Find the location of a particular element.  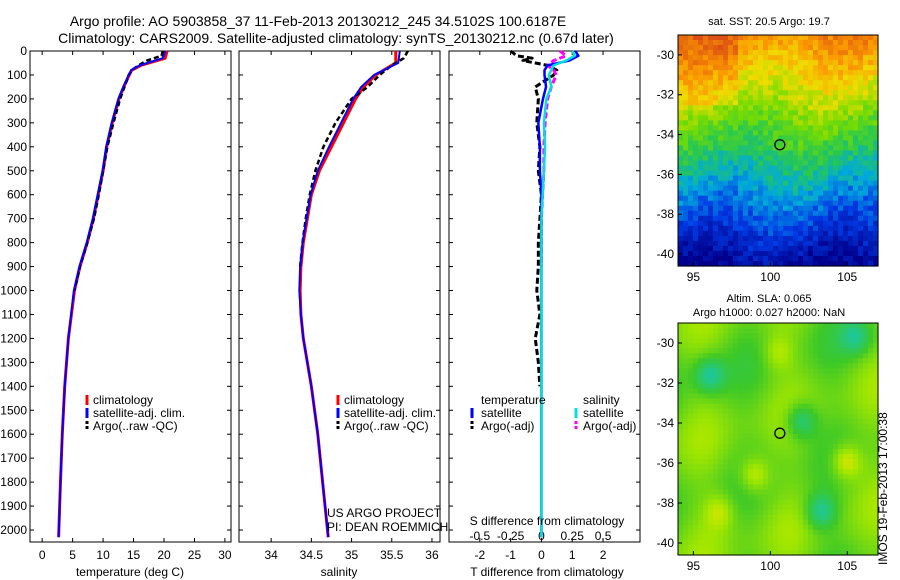

map-y-tick-label: -32 is located at coordinates (666, 95).